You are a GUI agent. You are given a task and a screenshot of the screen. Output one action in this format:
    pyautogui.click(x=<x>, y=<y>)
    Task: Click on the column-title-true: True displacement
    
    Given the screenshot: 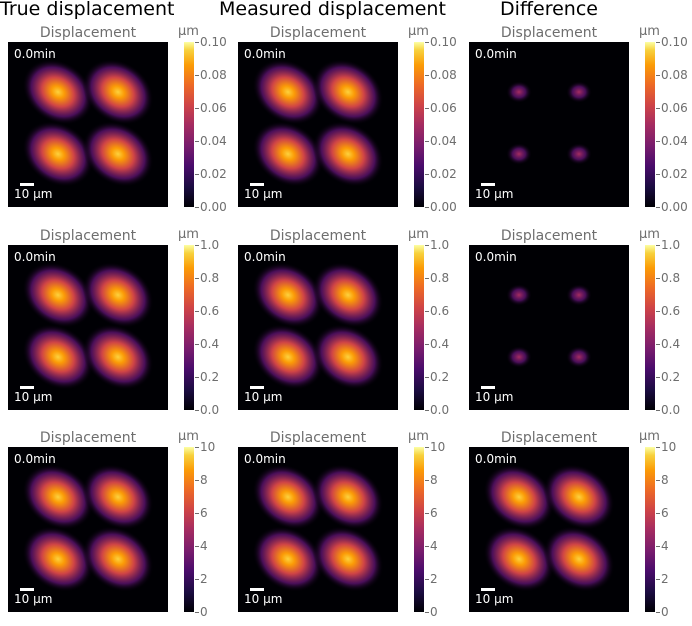 What is the action you would take?
    pyautogui.click(x=87, y=10)
    